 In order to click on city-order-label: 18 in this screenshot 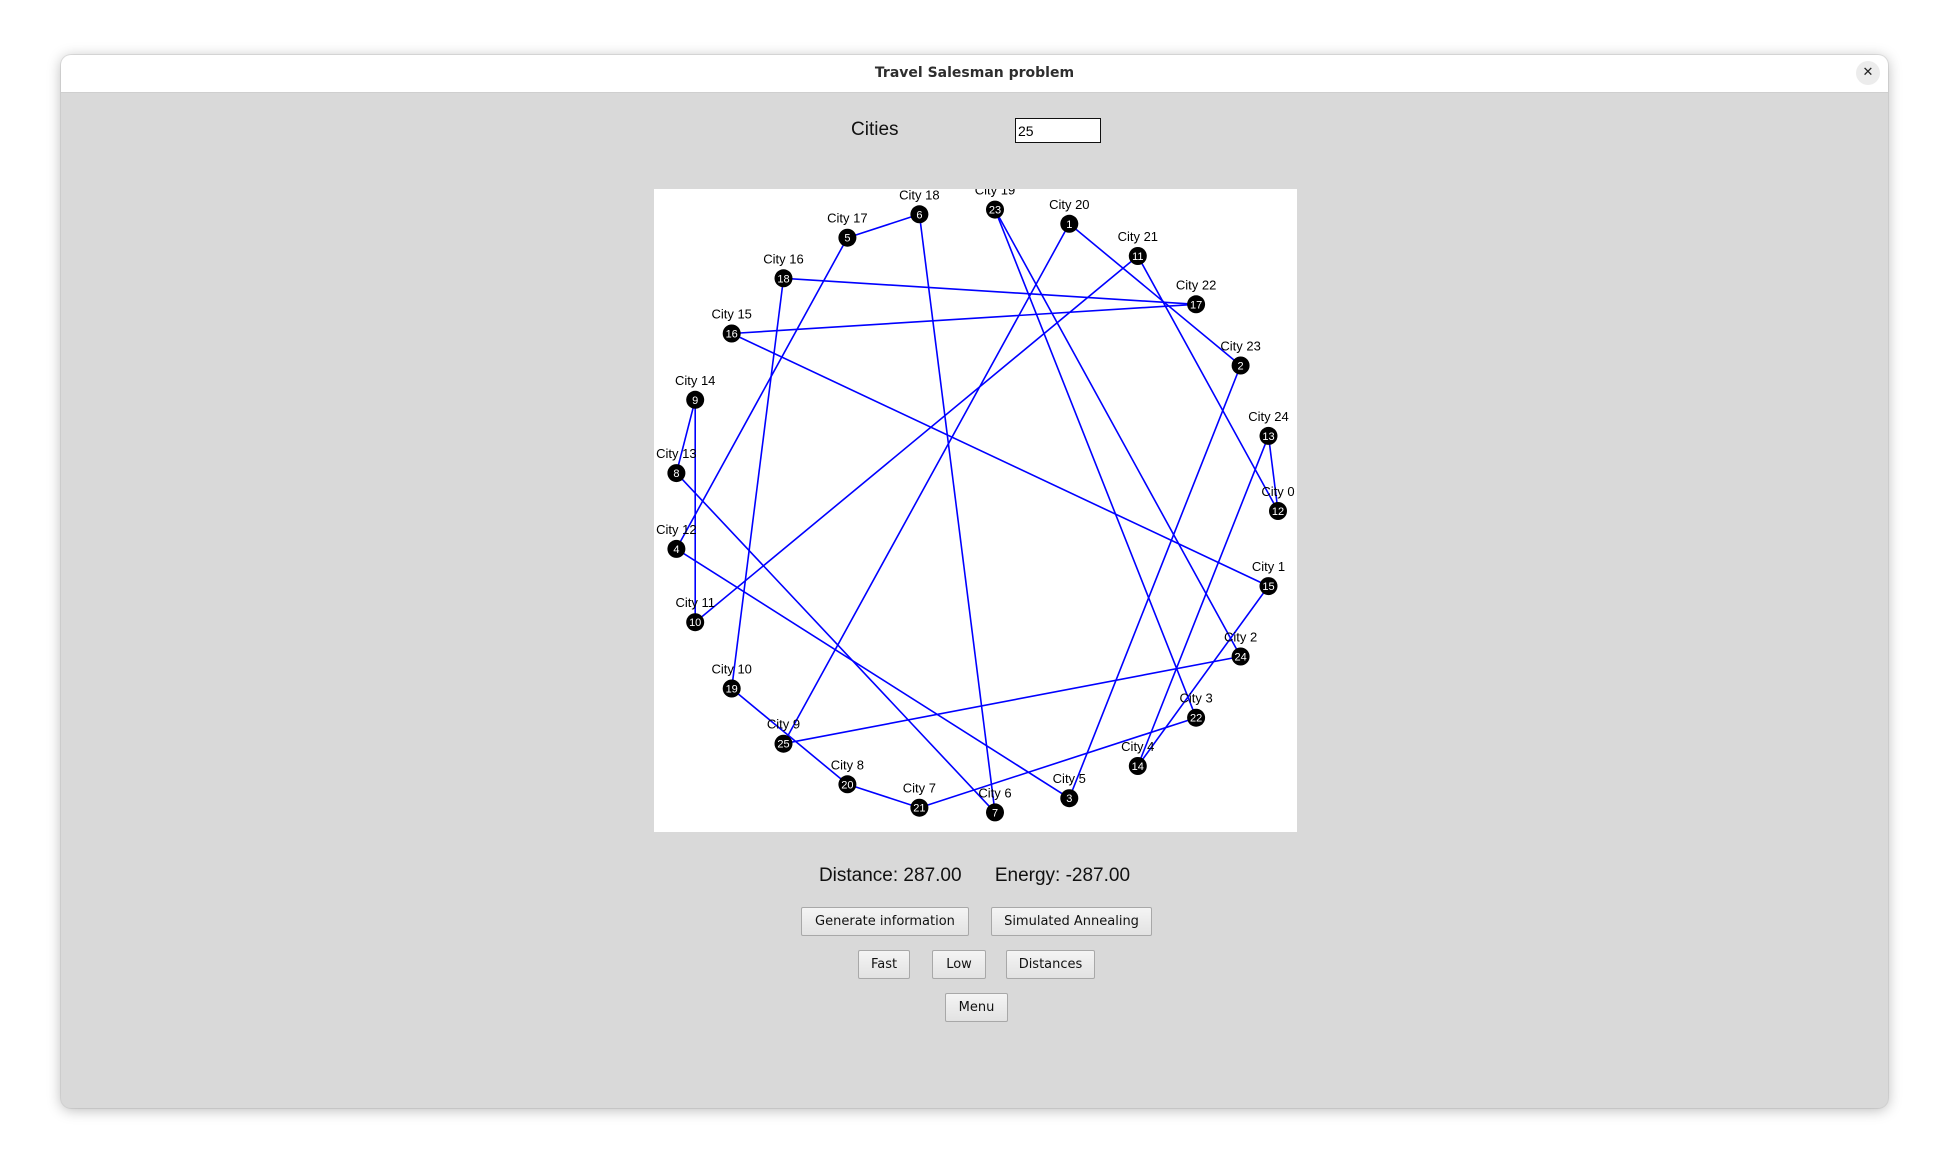, I will do `click(783, 279)`.